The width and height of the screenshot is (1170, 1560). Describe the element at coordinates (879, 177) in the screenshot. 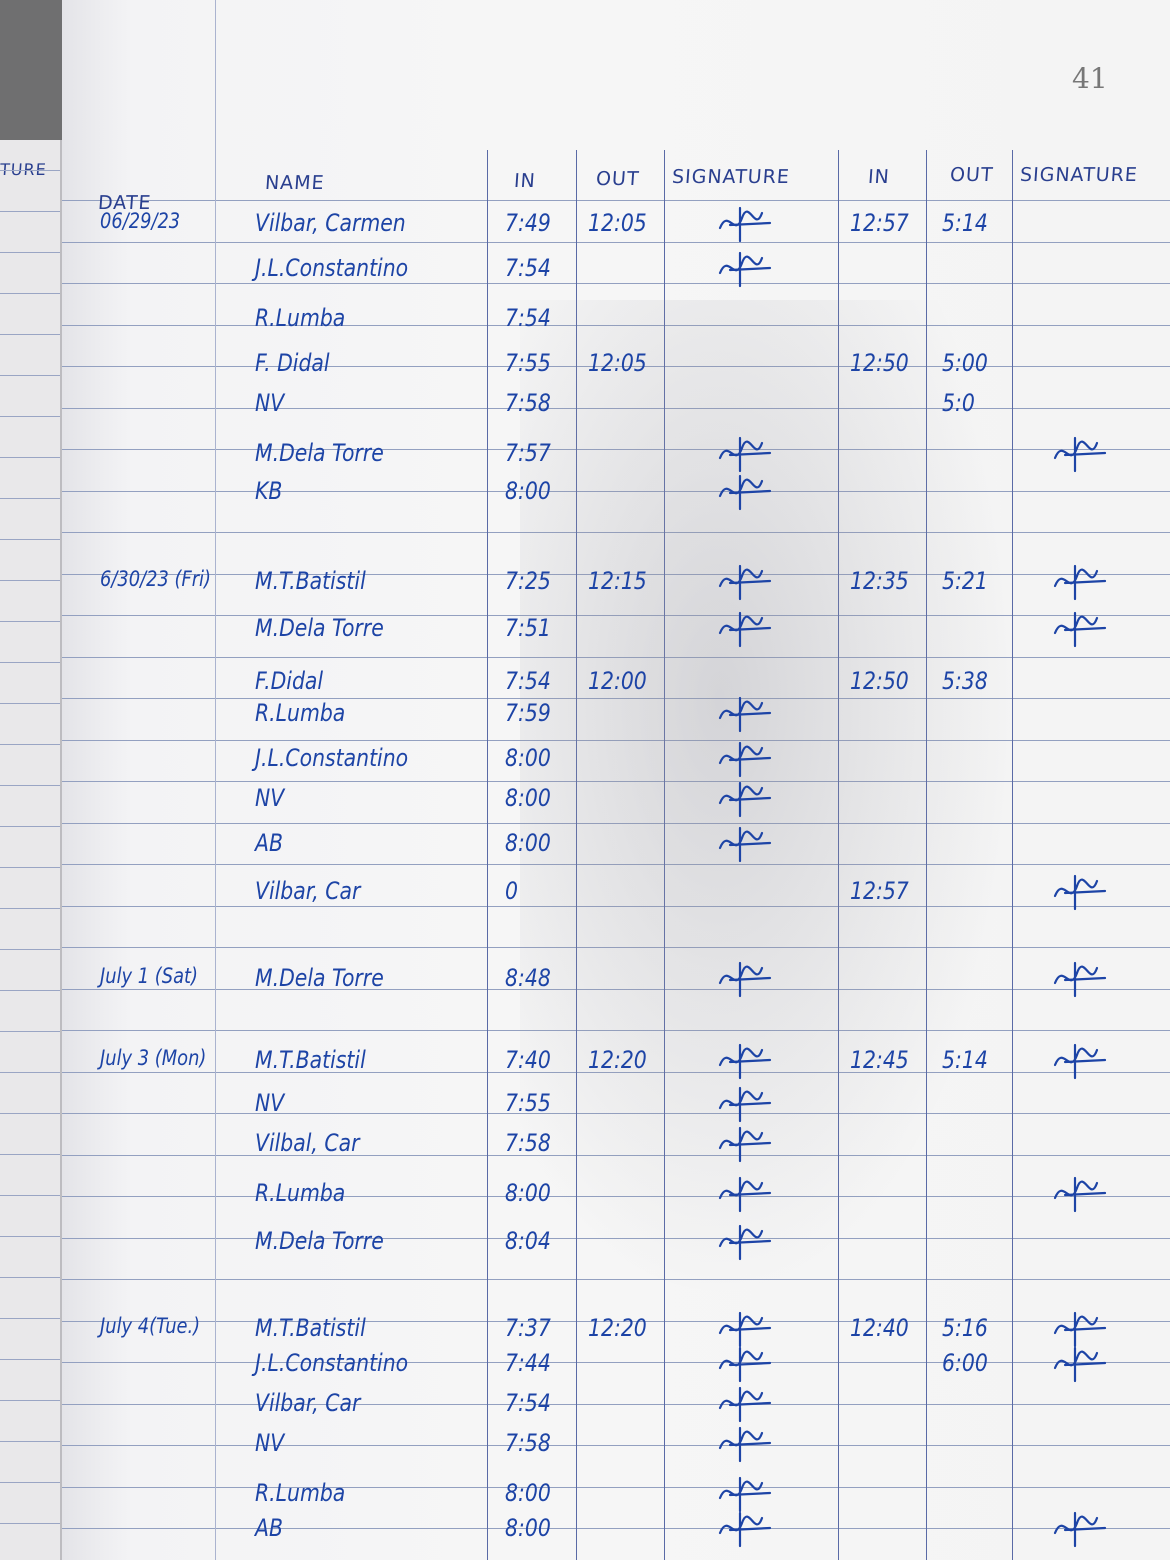

I see `header-in-pm: IN` at that location.